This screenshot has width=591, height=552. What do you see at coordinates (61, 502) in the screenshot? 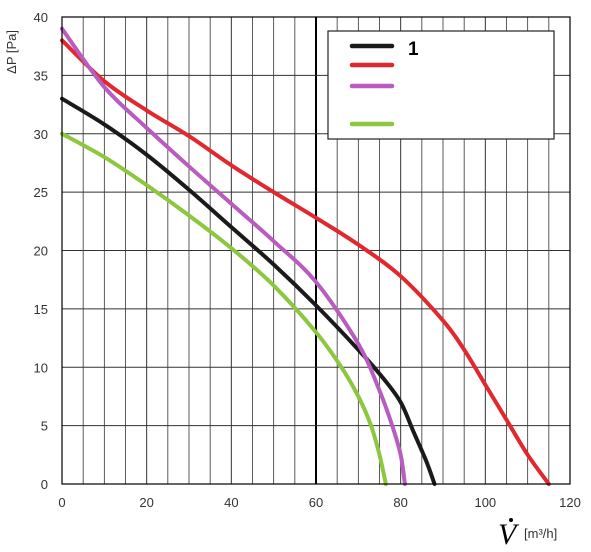
I see `x-tick-label: 0` at bounding box center [61, 502].